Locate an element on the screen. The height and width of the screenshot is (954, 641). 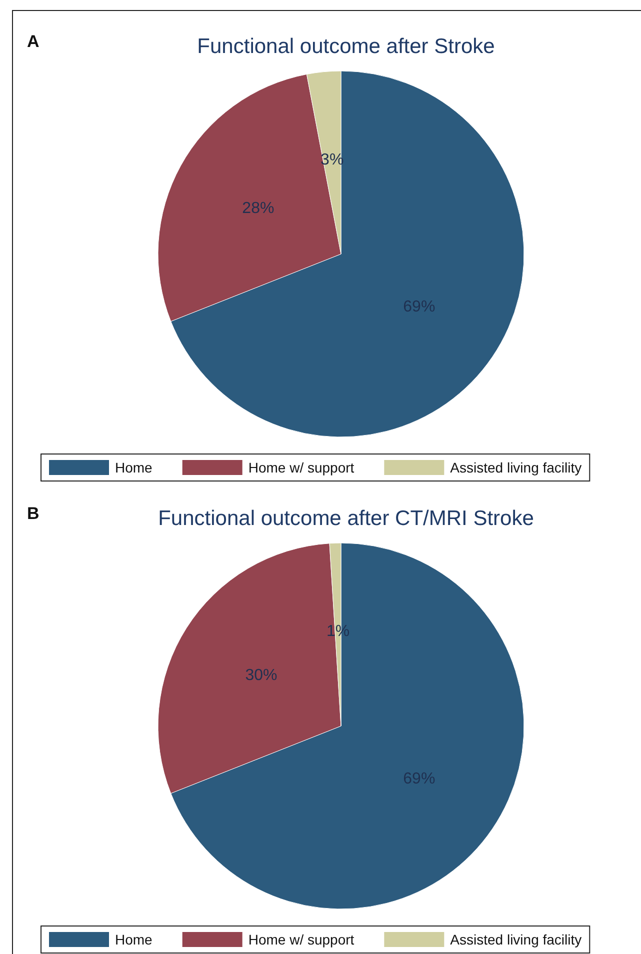
data-label: 28% is located at coordinates (258, 208).